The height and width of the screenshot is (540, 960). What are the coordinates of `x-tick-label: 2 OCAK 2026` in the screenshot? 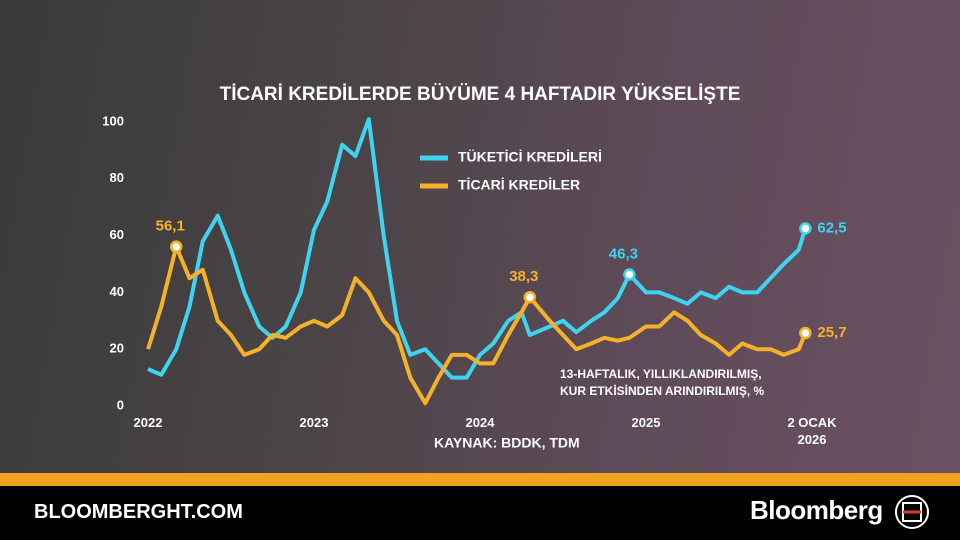 It's located at (812, 431).